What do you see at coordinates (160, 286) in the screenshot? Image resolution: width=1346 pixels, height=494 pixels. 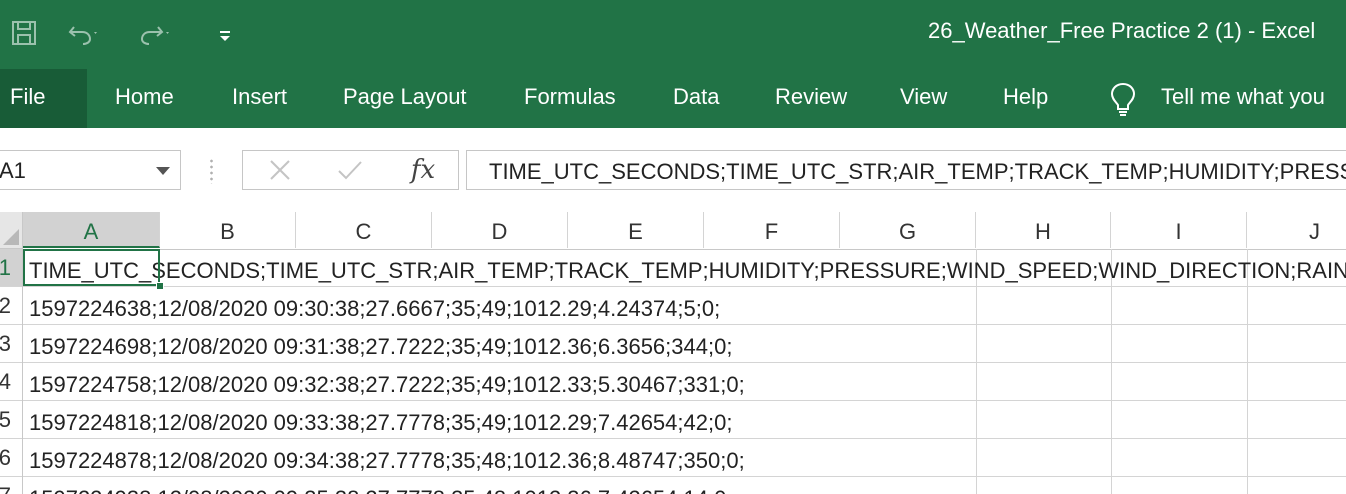 I see `fill-handle` at bounding box center [160, 286].